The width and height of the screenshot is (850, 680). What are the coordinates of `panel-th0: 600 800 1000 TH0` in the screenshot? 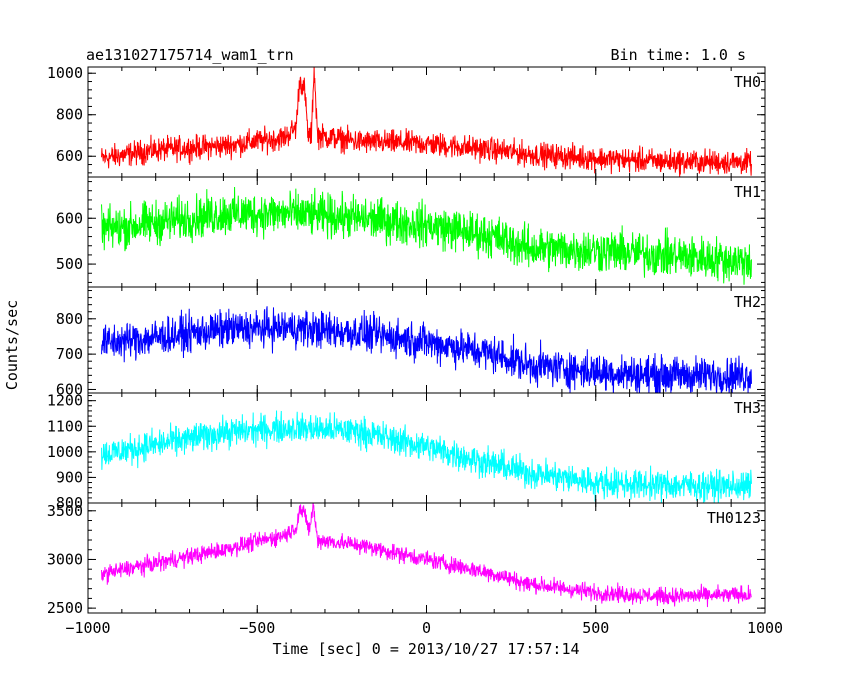 It's located at (406, 121).